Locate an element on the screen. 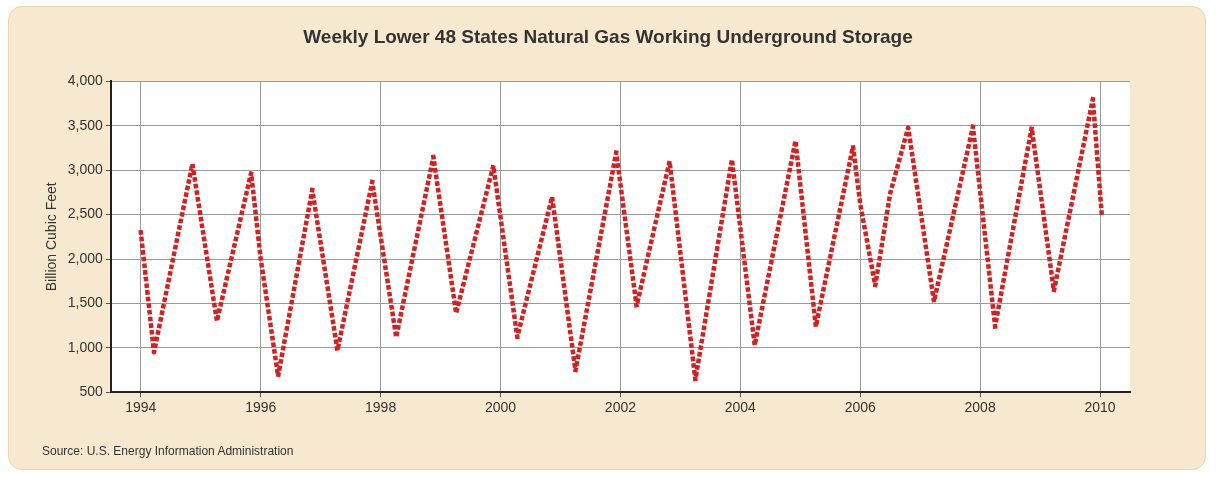 The height and width of the screenshot is (477, 1216). y-tick-label: 500 is located at coordinates (91, 391).